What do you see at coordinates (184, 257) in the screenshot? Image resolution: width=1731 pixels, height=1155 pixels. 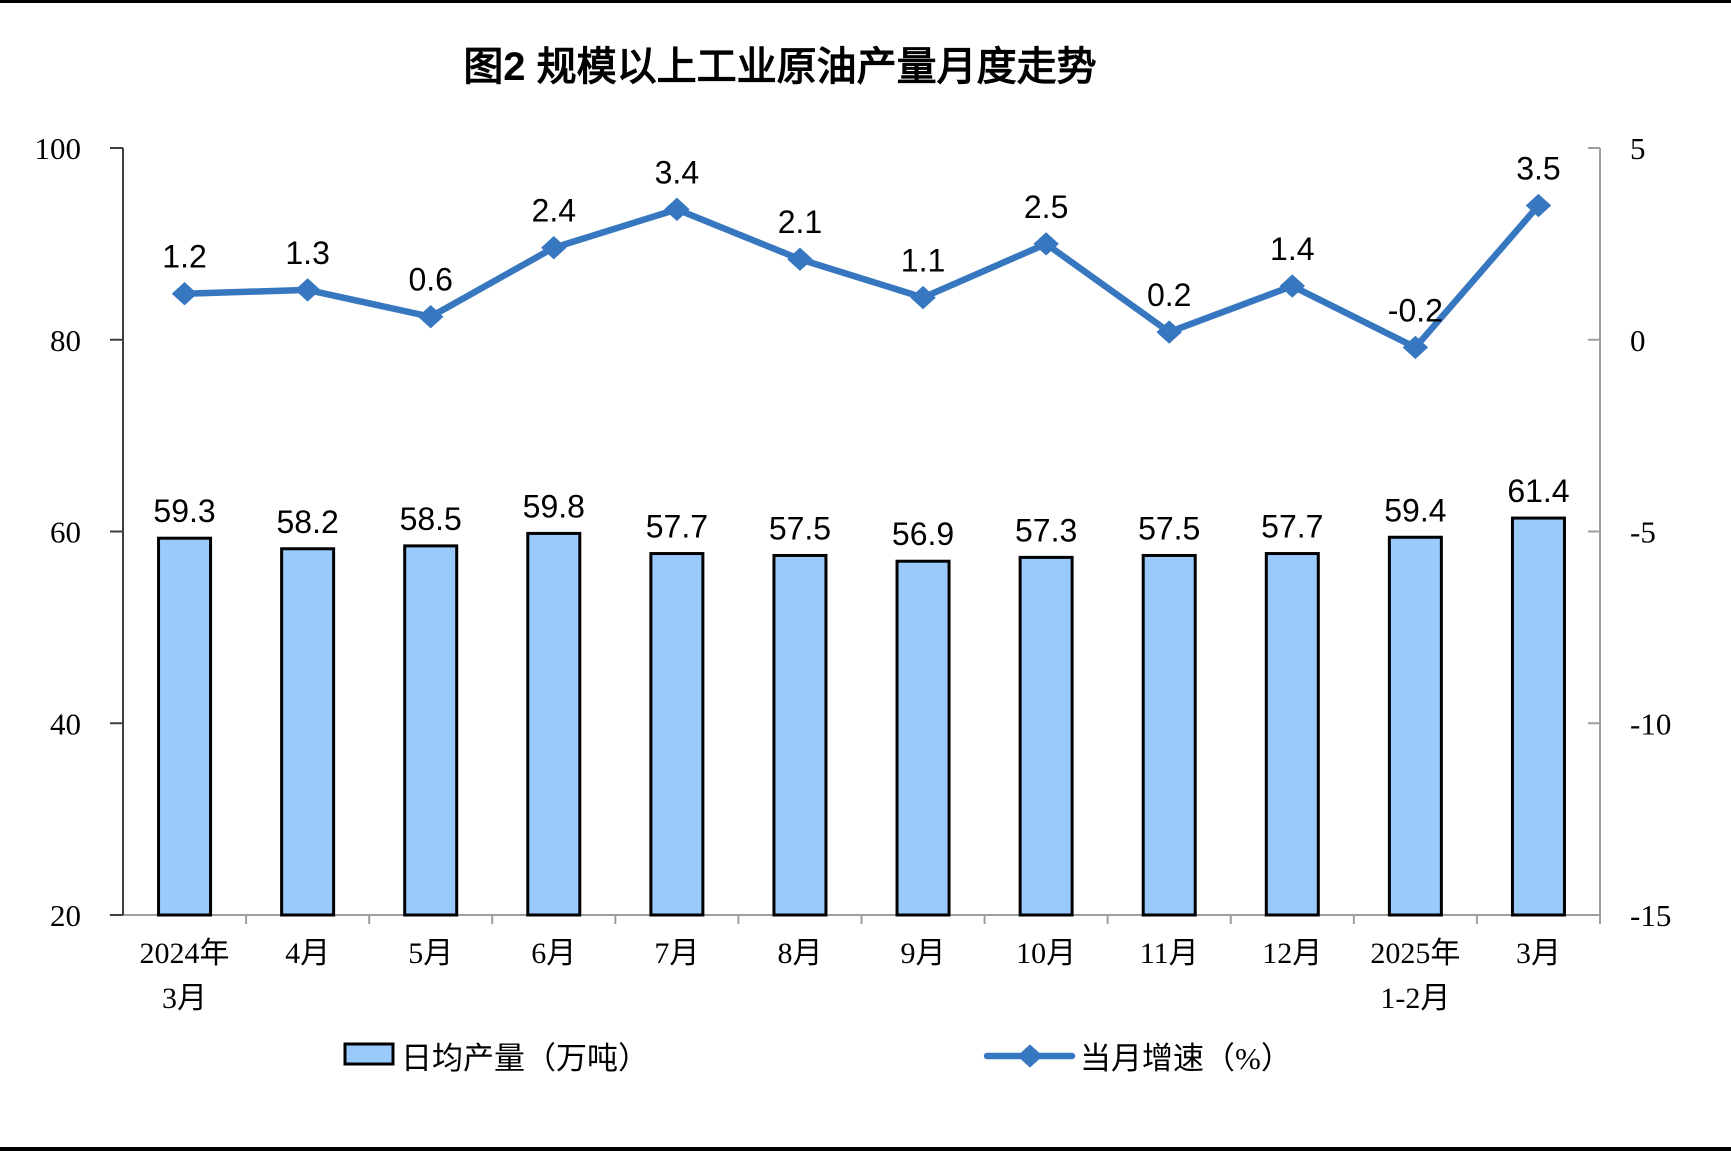 I see `line-value-label: 1.2` at bounding box center [184, 257].